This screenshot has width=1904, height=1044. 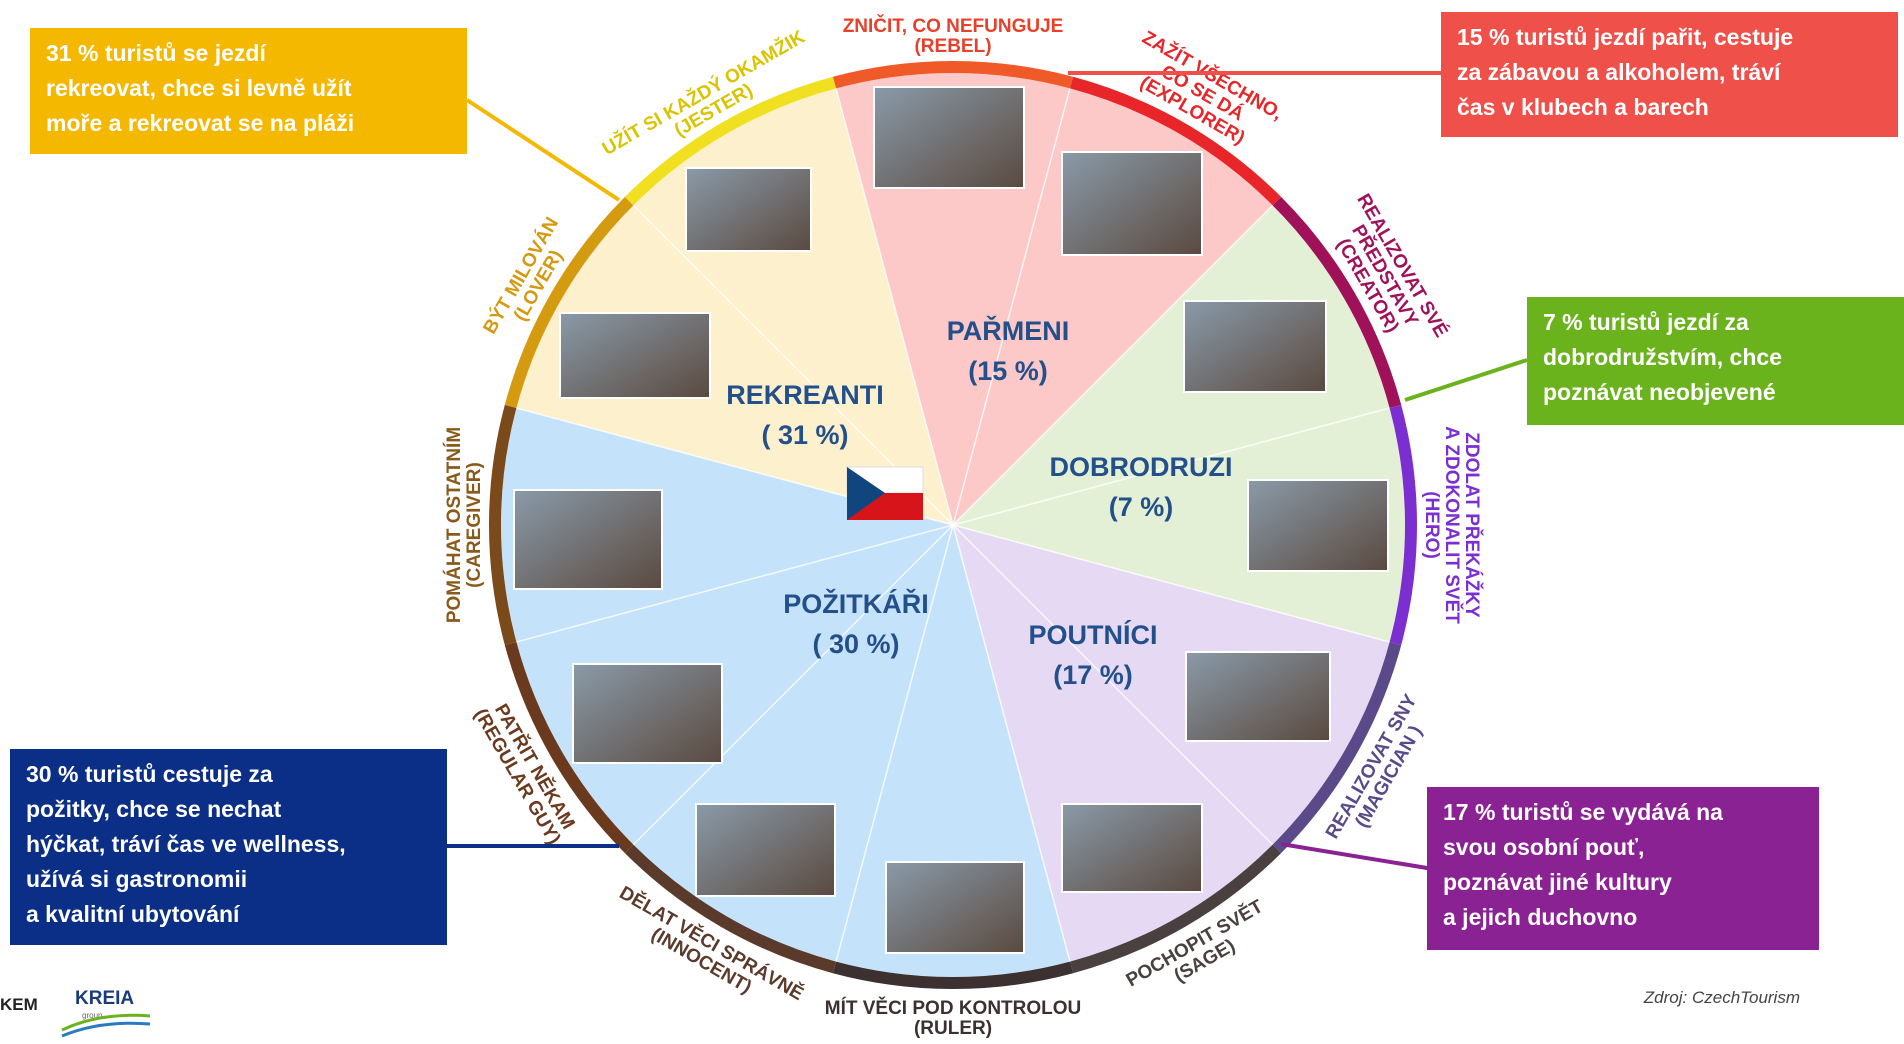 I want to click on callout-text: moře a rekreovat se na pláži, so click(x=200, y=123).